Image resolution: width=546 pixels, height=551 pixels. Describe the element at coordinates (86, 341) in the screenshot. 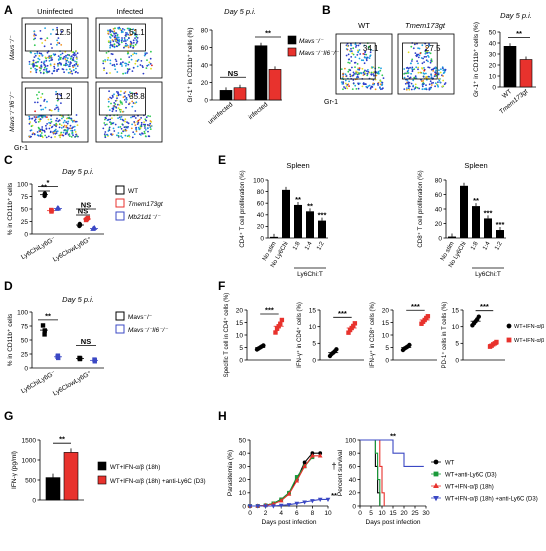

I see `significance-label: NS` at that location.